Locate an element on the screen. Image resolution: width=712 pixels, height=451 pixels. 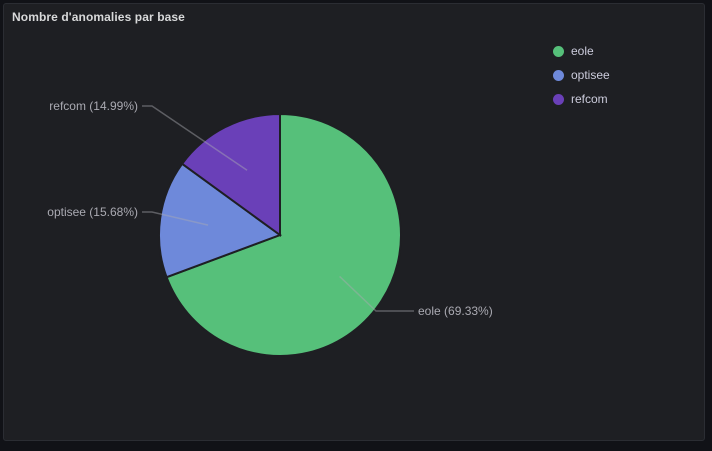
legend-label: refcom is located at coordinates (589, 99).